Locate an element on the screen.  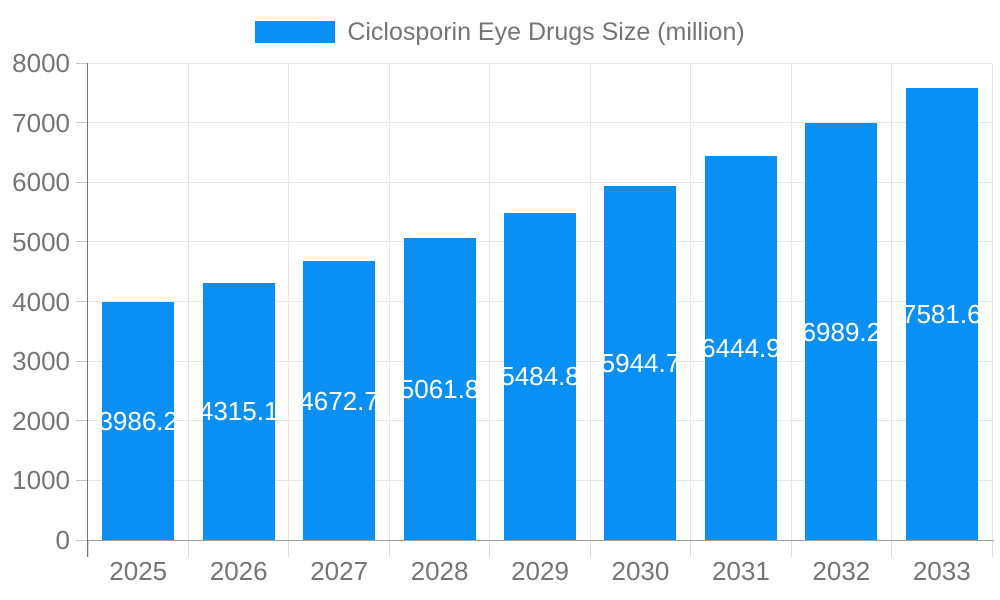
bar-2025 is located at coordinates (138, 421).